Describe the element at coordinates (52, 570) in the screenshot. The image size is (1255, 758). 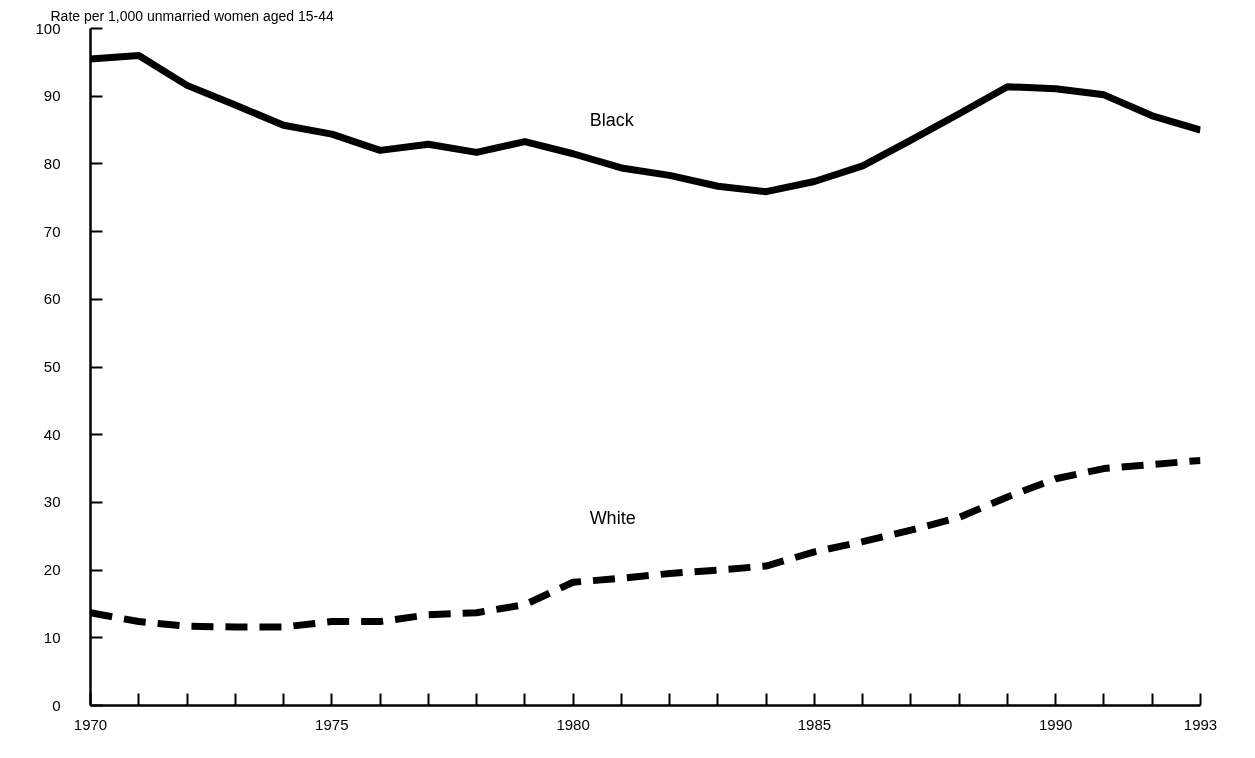
I see `y-tick-label: 20` at that location.